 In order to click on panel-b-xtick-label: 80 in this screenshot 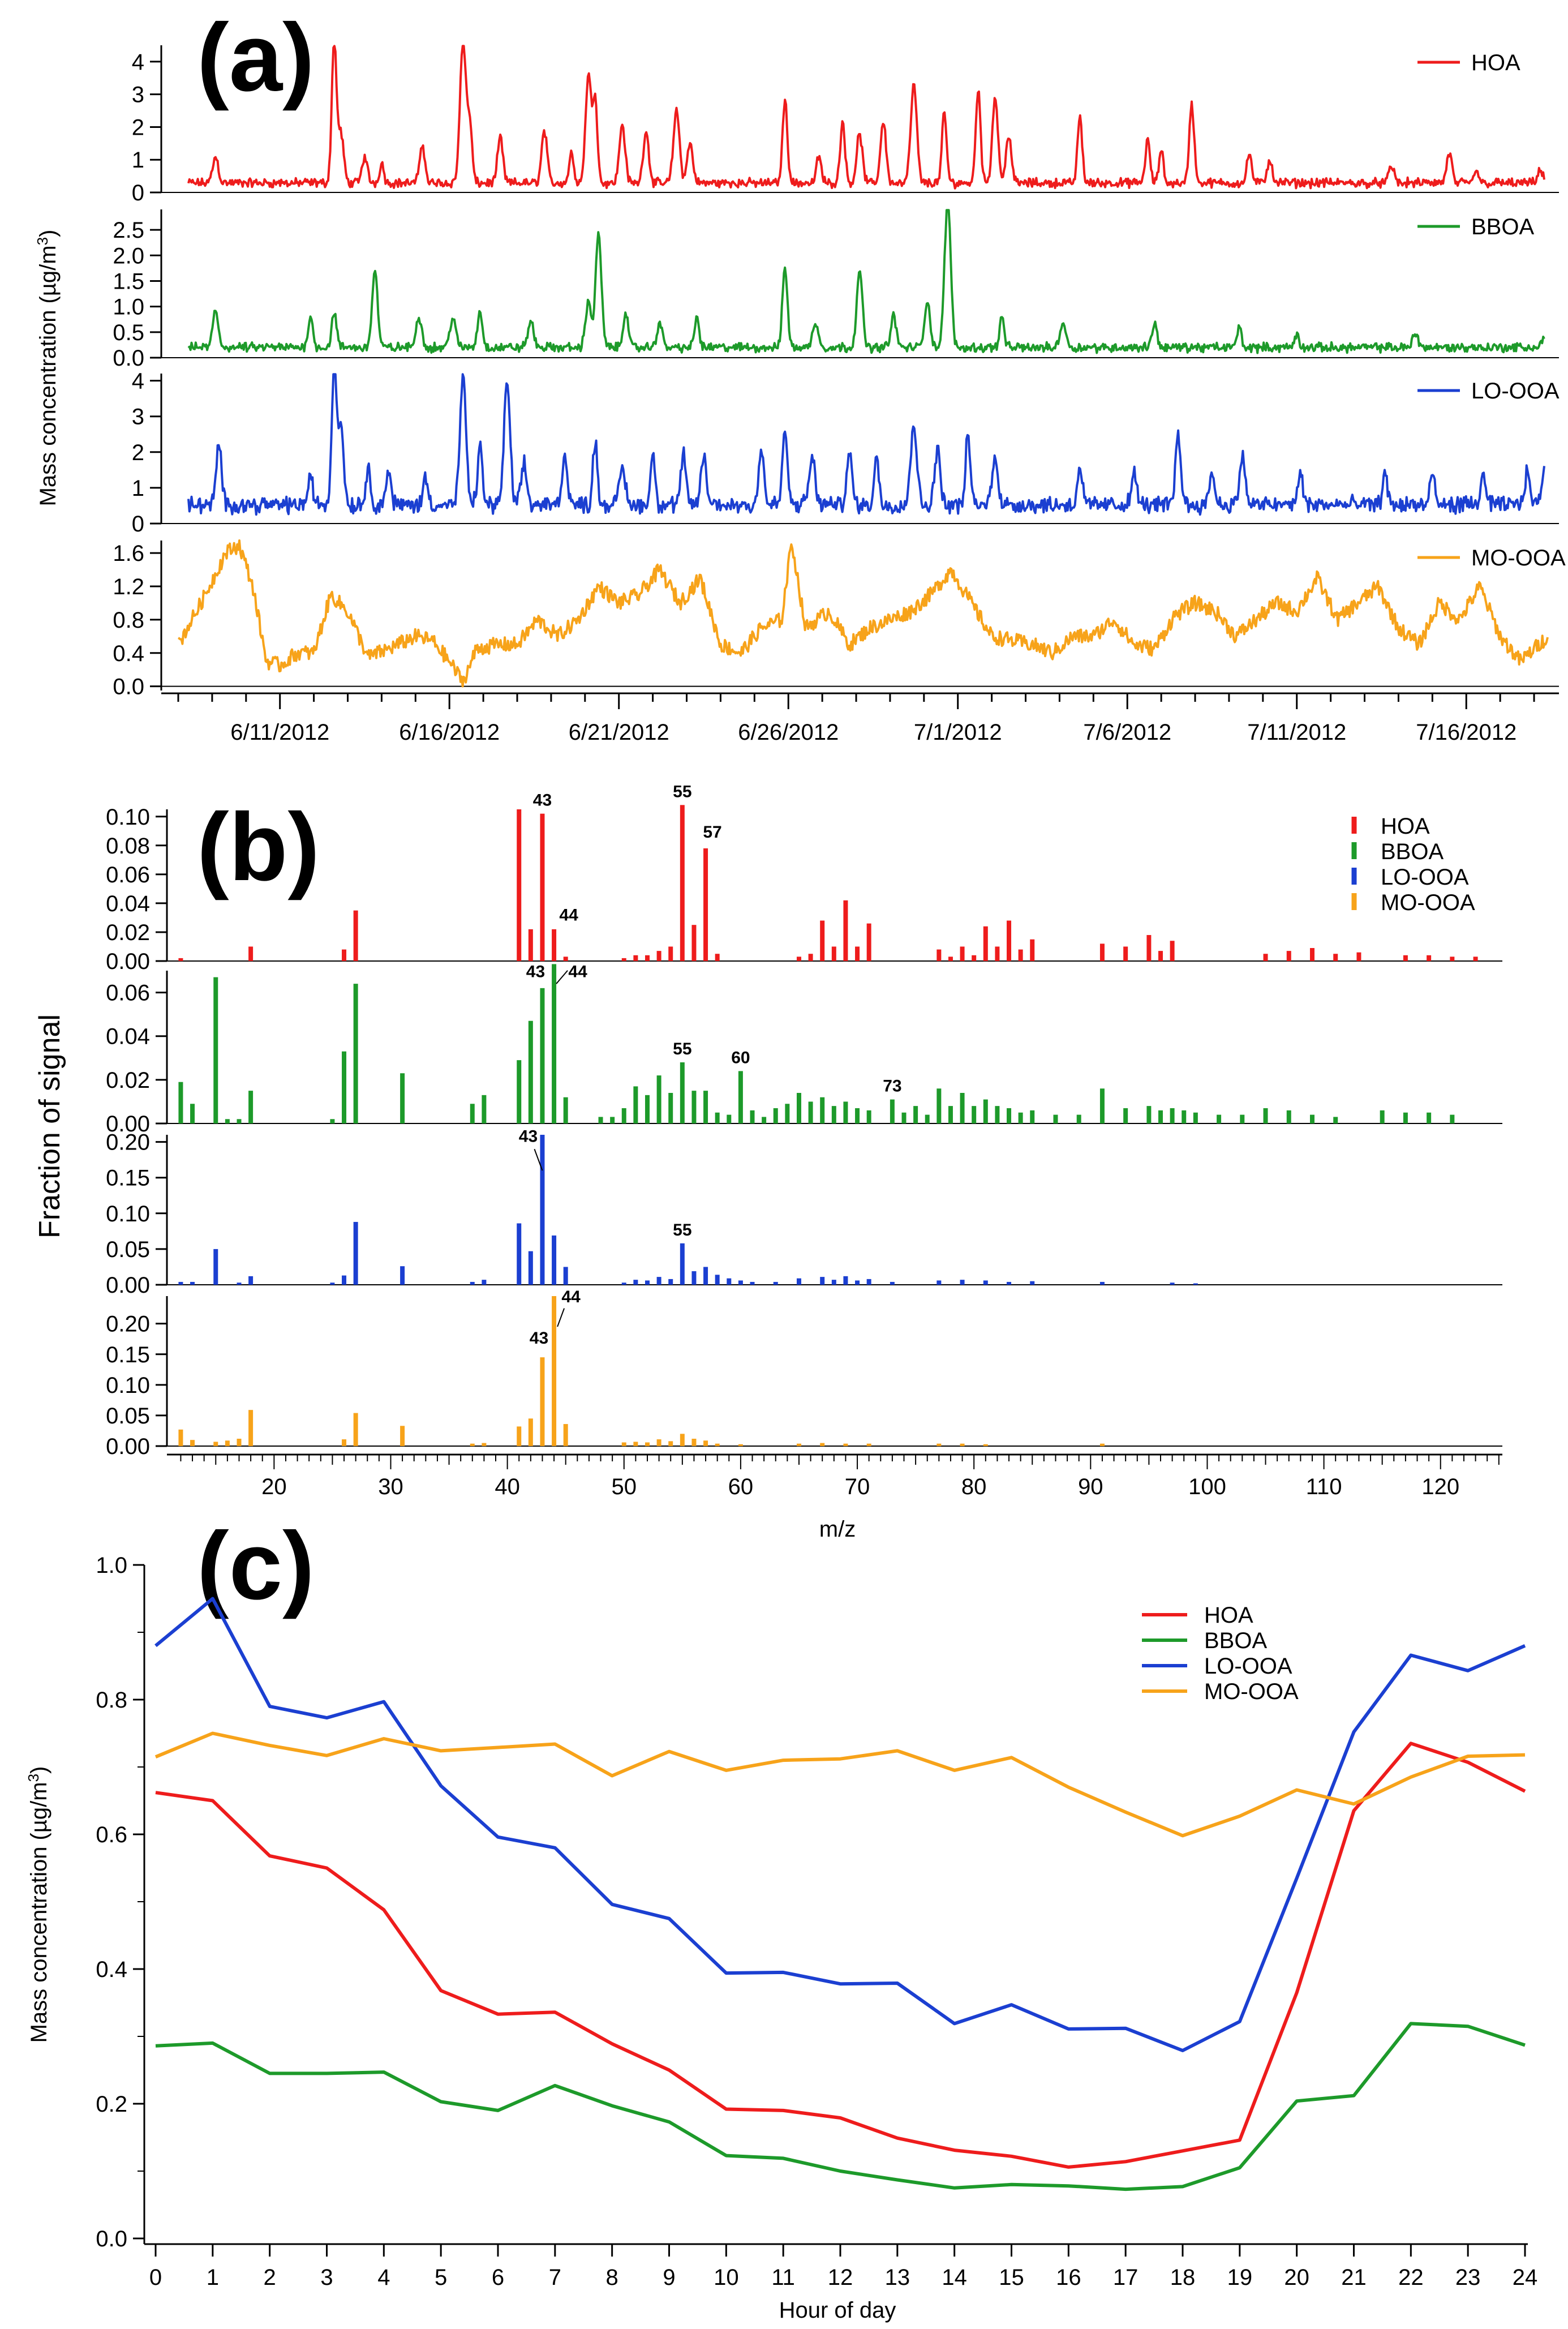, I will do `click(974, 1487)`.